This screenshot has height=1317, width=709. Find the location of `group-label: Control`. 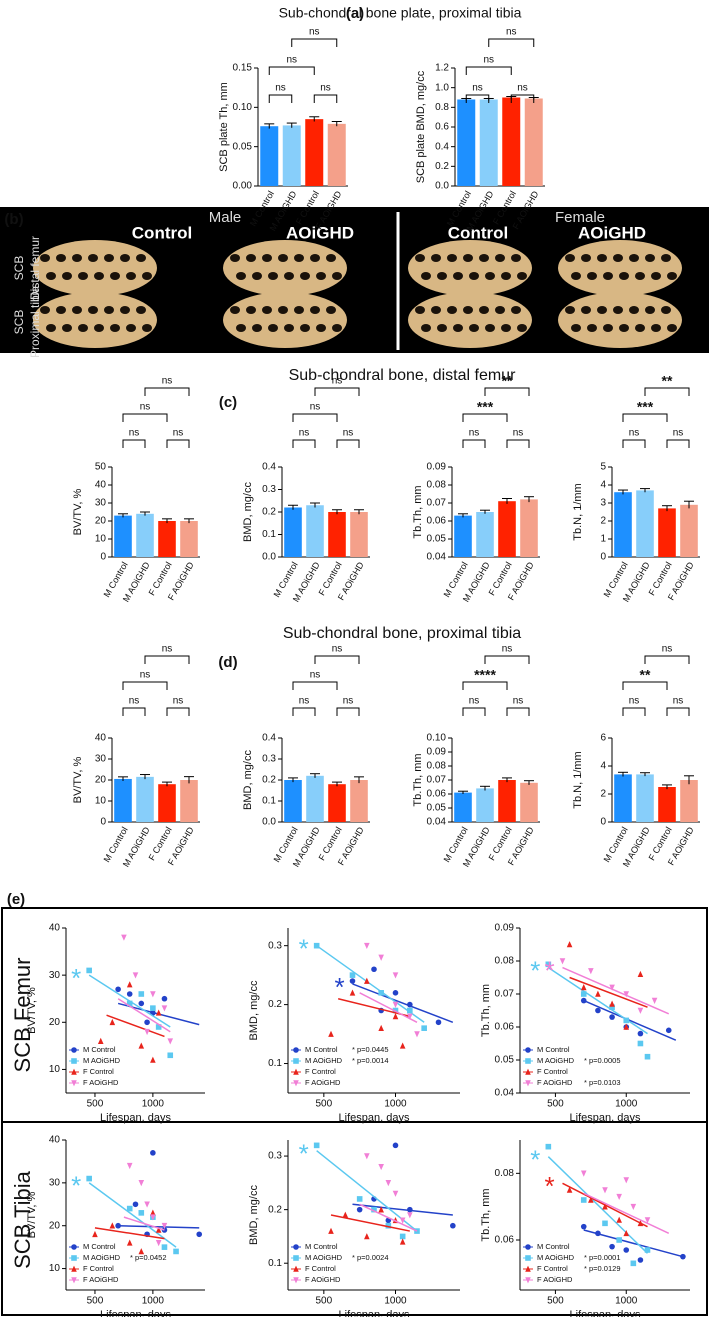

group-label: Control is located at coordinates (162, 232).